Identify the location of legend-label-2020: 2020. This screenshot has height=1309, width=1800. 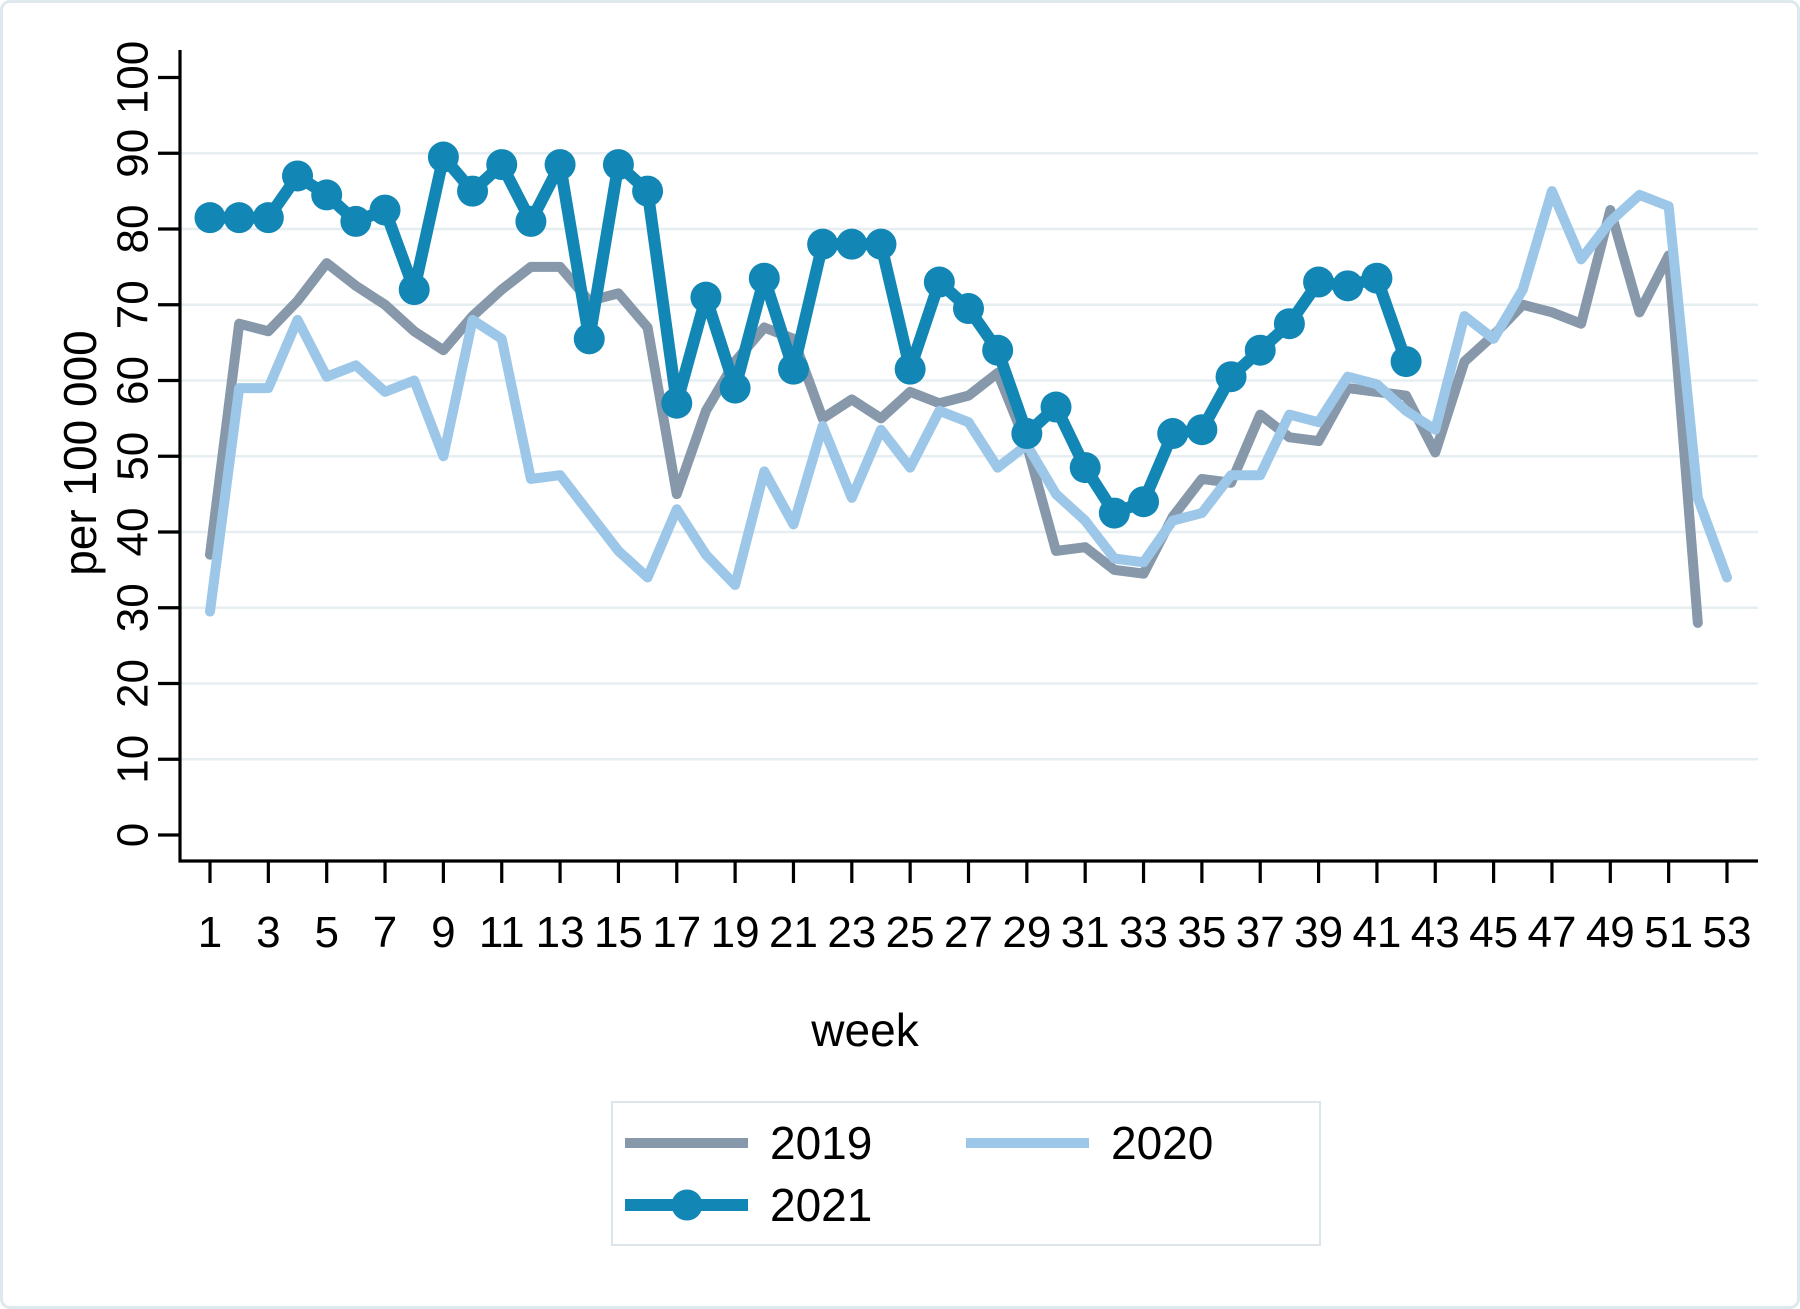
(1162, 1142).